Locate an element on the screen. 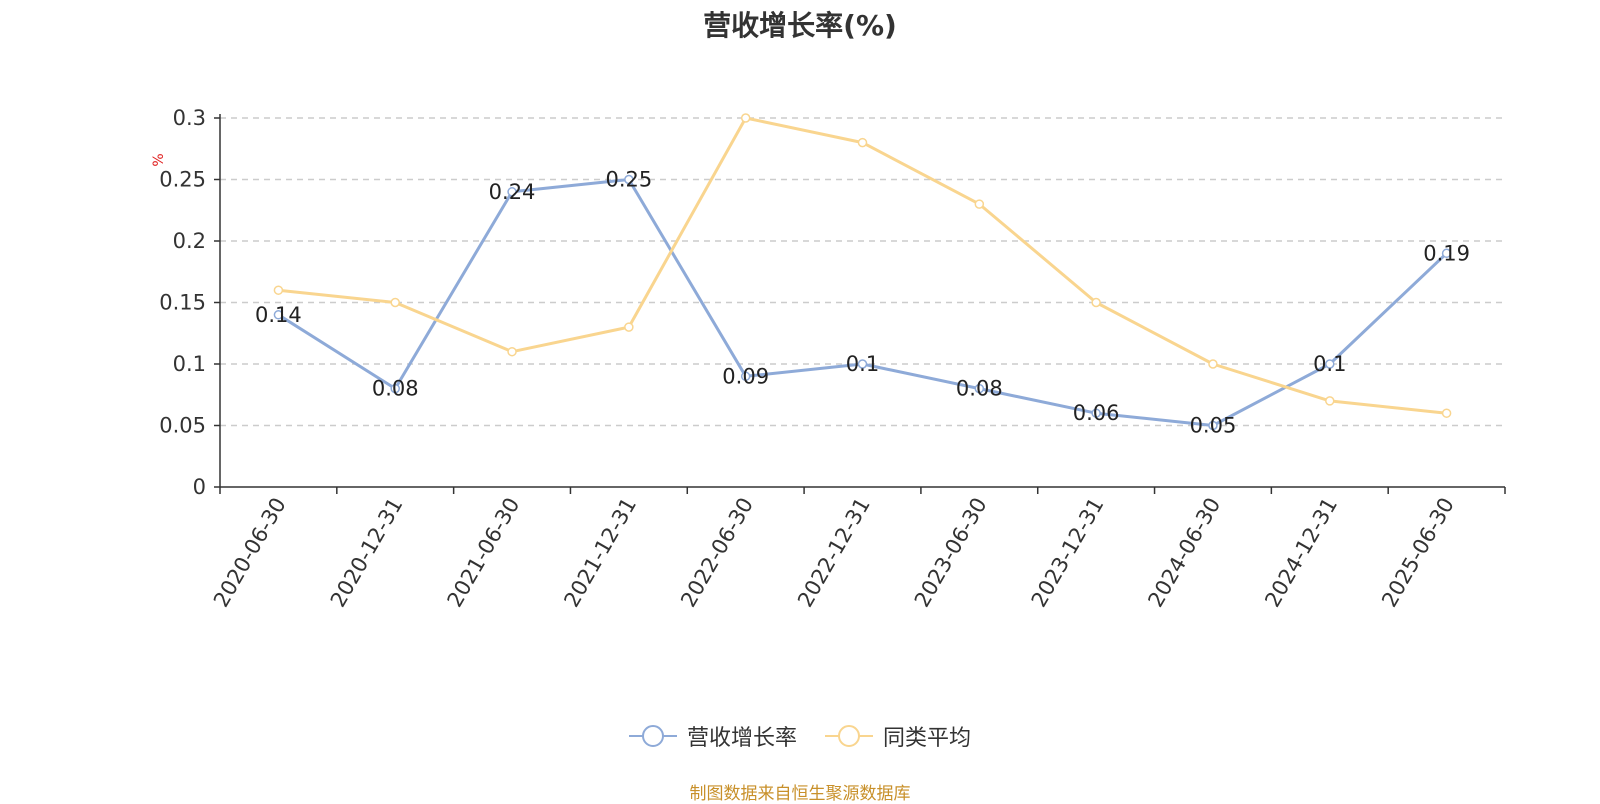  x-tick-label: 2022-06-30 is located at coordinates (717, 553).